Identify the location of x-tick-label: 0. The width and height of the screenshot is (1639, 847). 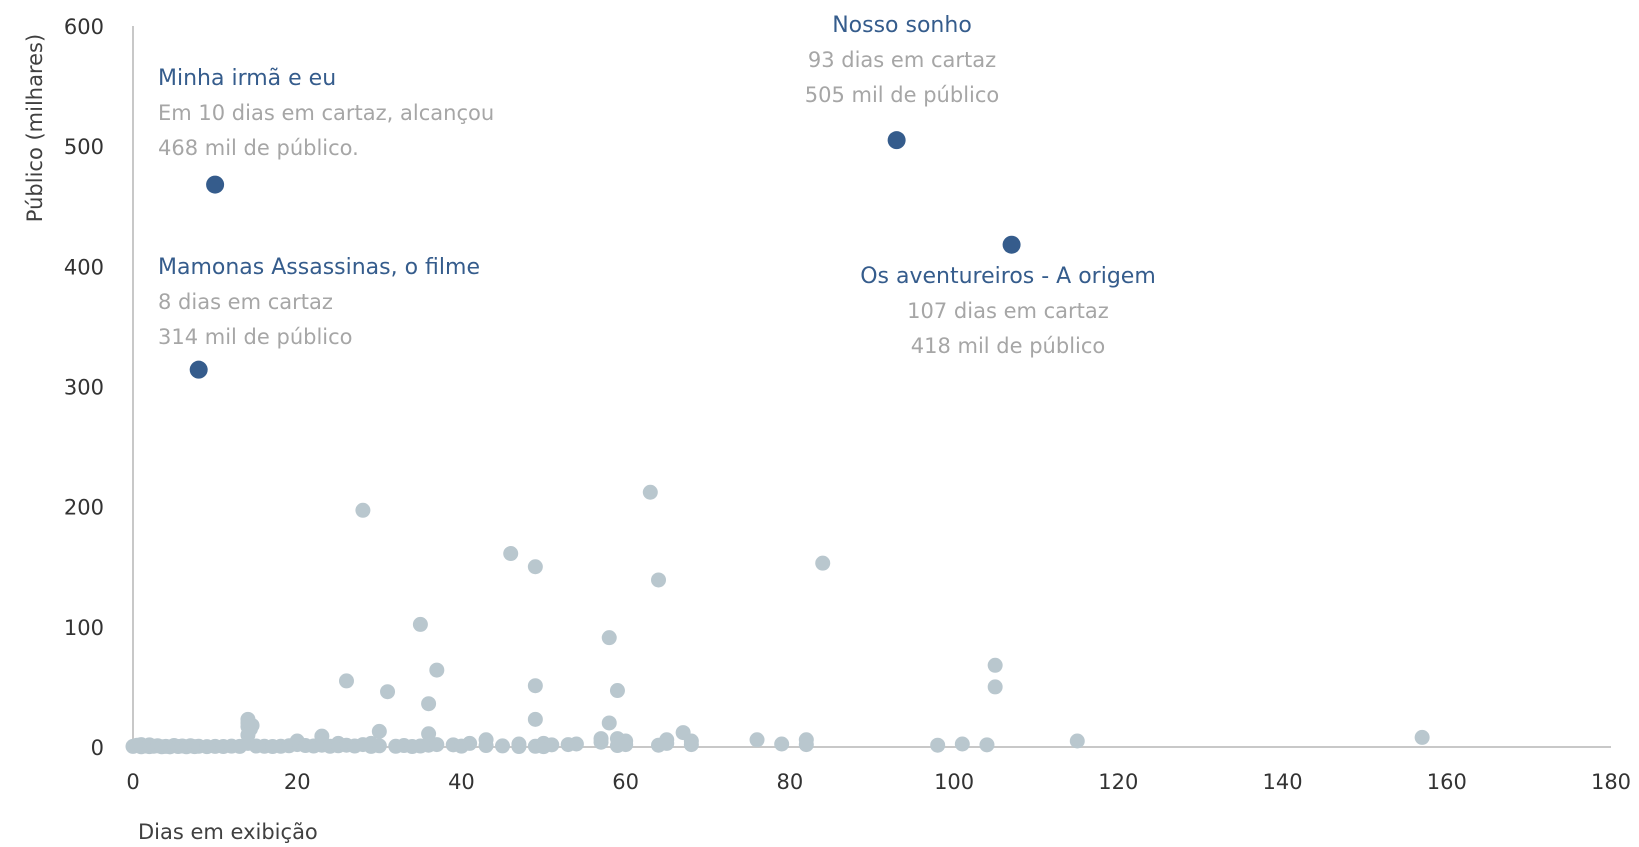
(132, 782).